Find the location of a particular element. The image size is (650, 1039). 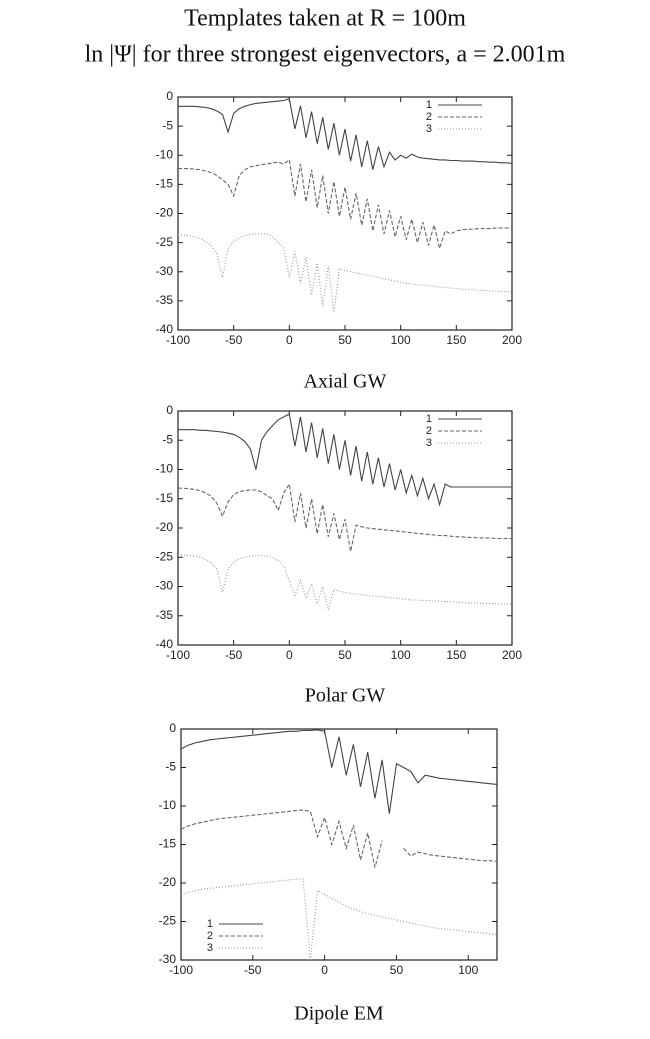

chart-caption: Dipole EM is located at coordinates (339, 1014).